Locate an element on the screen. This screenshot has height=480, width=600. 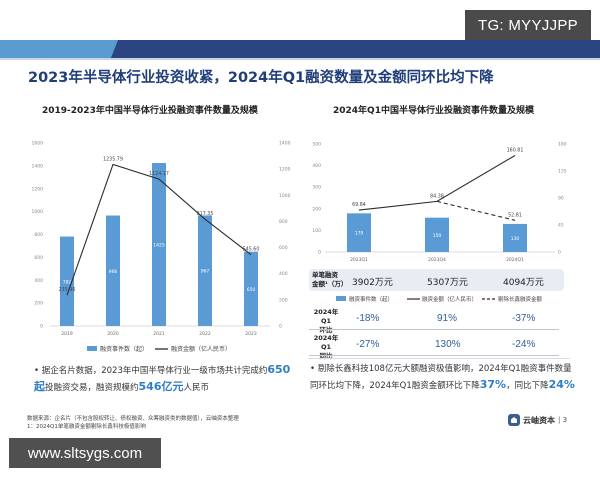
svg-text: 800 is located at coordinates (38, 235).